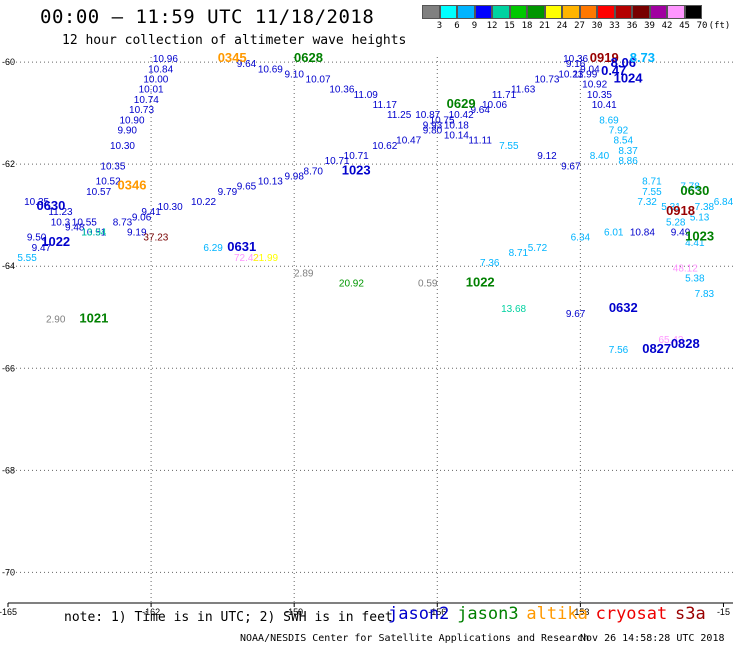 The height and width of the screenshot is (650, 740). I want to click on swh-value-label: 10.62, so click(384, 146).